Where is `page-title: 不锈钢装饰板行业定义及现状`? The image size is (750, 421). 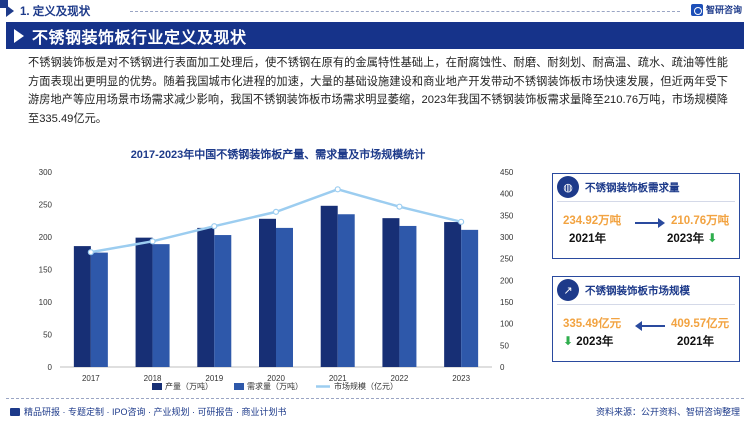 page-title: 不锈钢装饰板行业定义及现状 is located at coordinates (139, 38).